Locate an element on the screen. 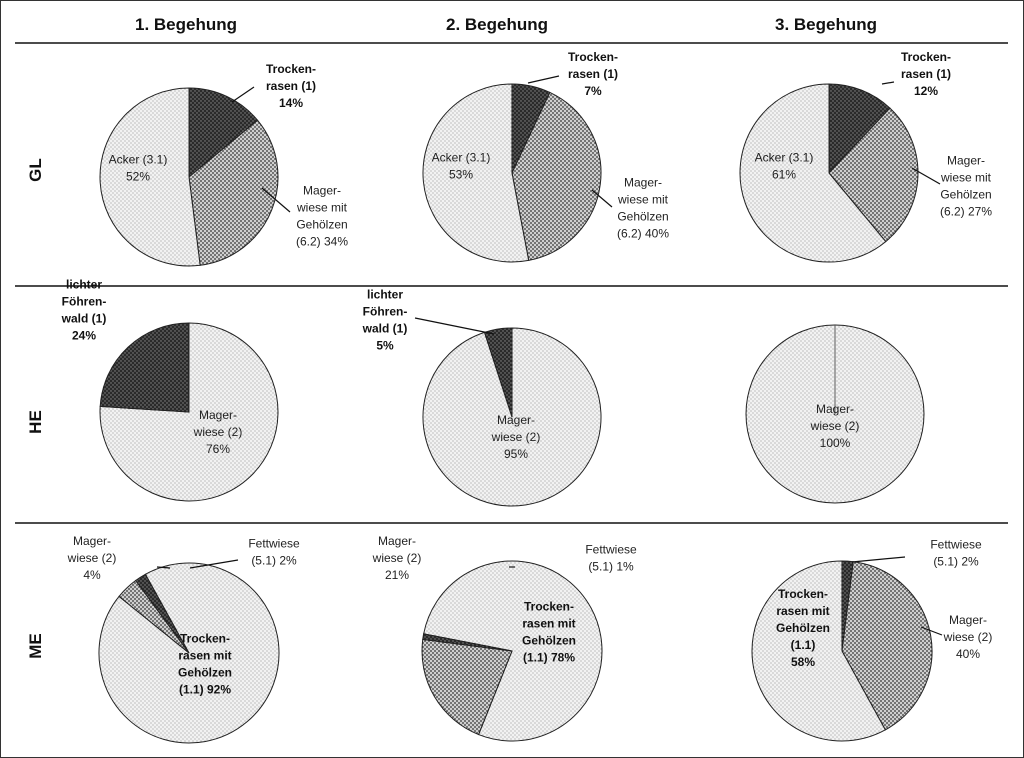  slice-label: Mager-wiese (2) 100% is located at coordinates (835, 426).